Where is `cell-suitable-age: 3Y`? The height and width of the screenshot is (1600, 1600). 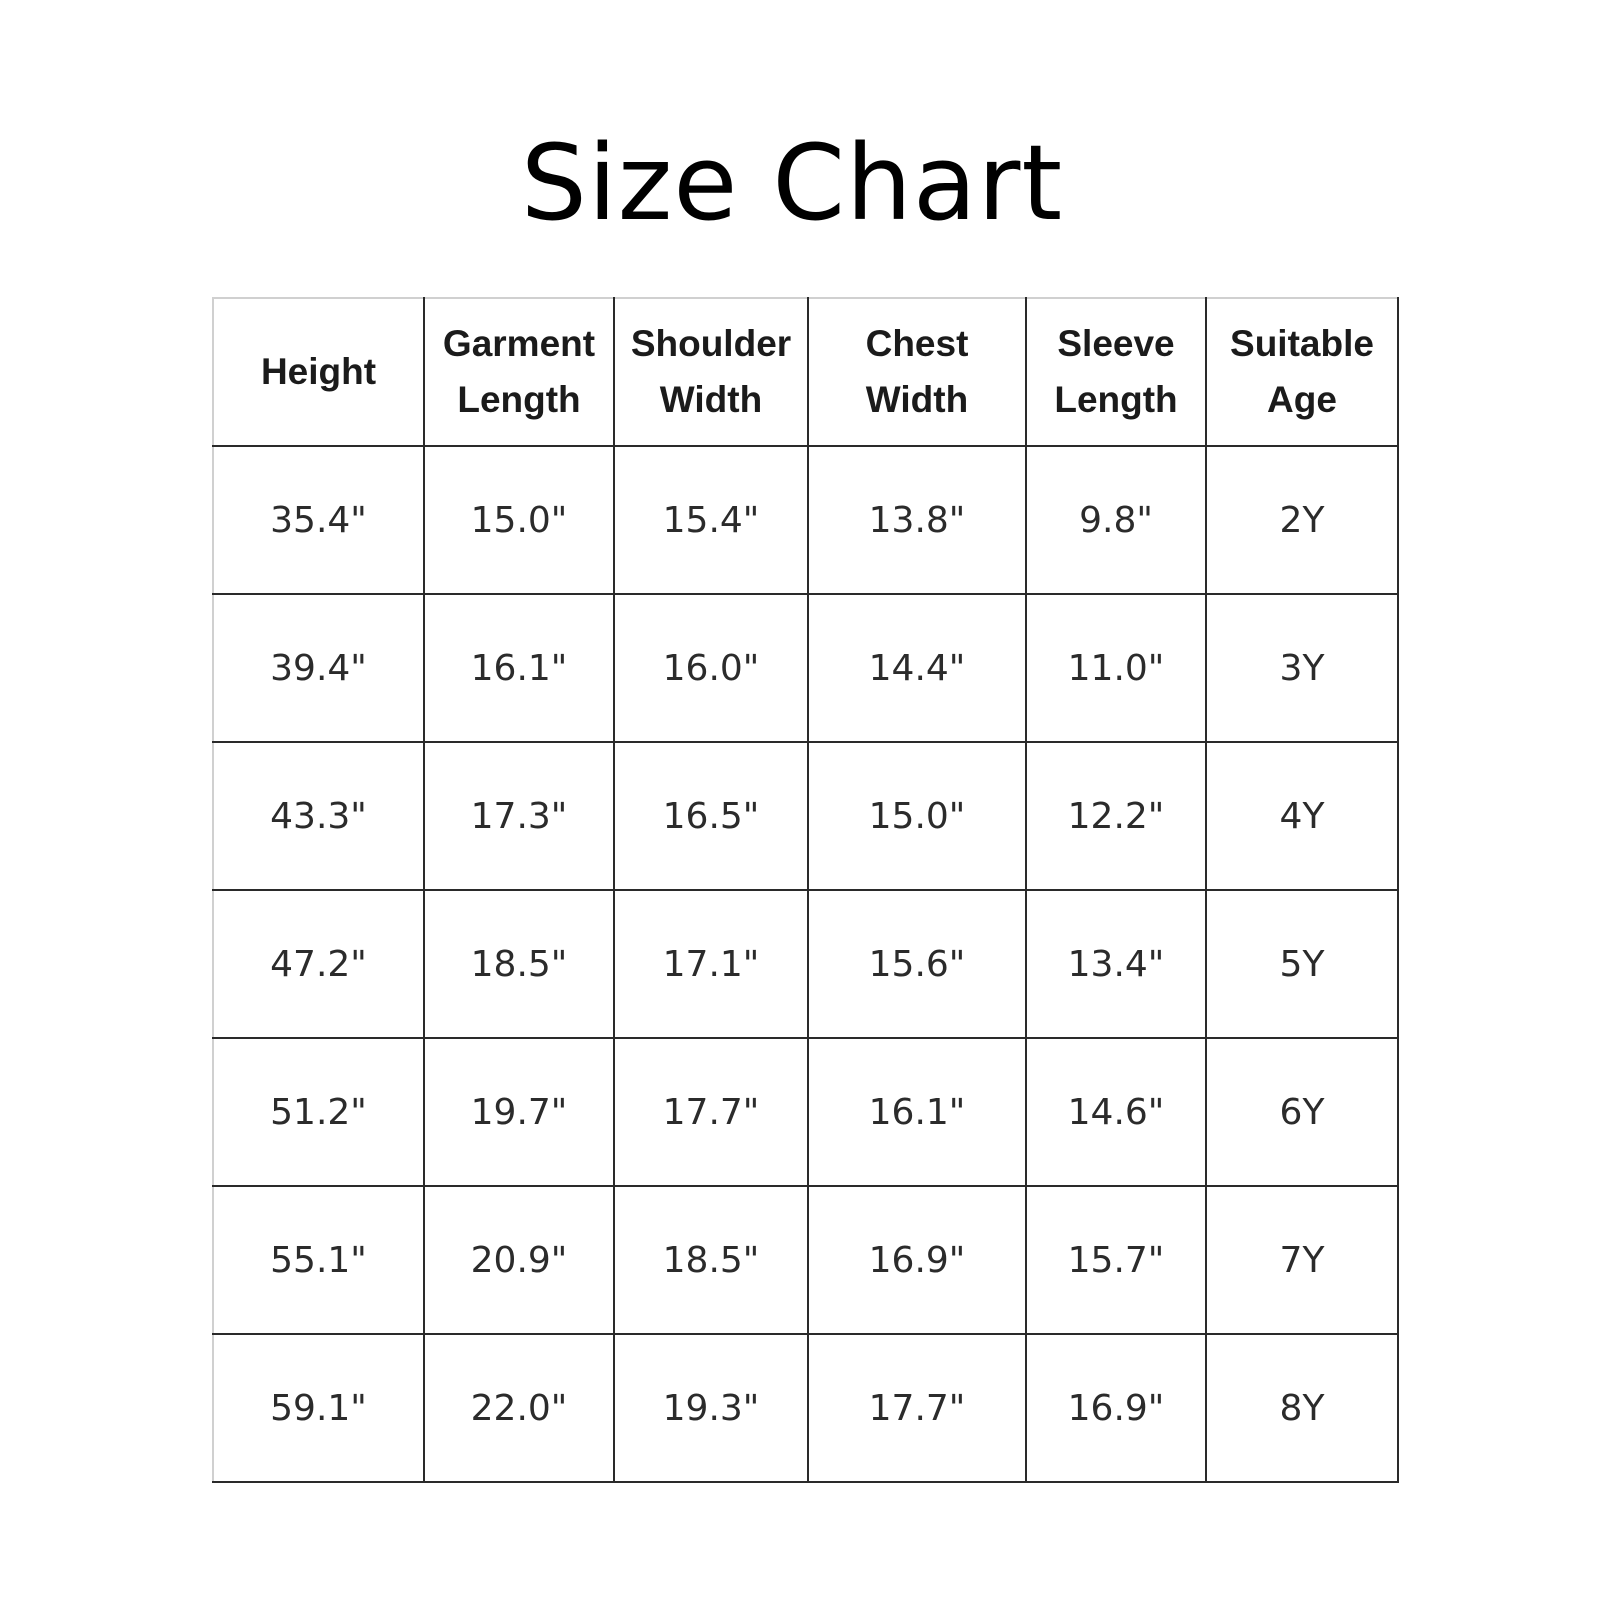
cell-suitable-age: 3Y is located at coordinates (1302, 668).